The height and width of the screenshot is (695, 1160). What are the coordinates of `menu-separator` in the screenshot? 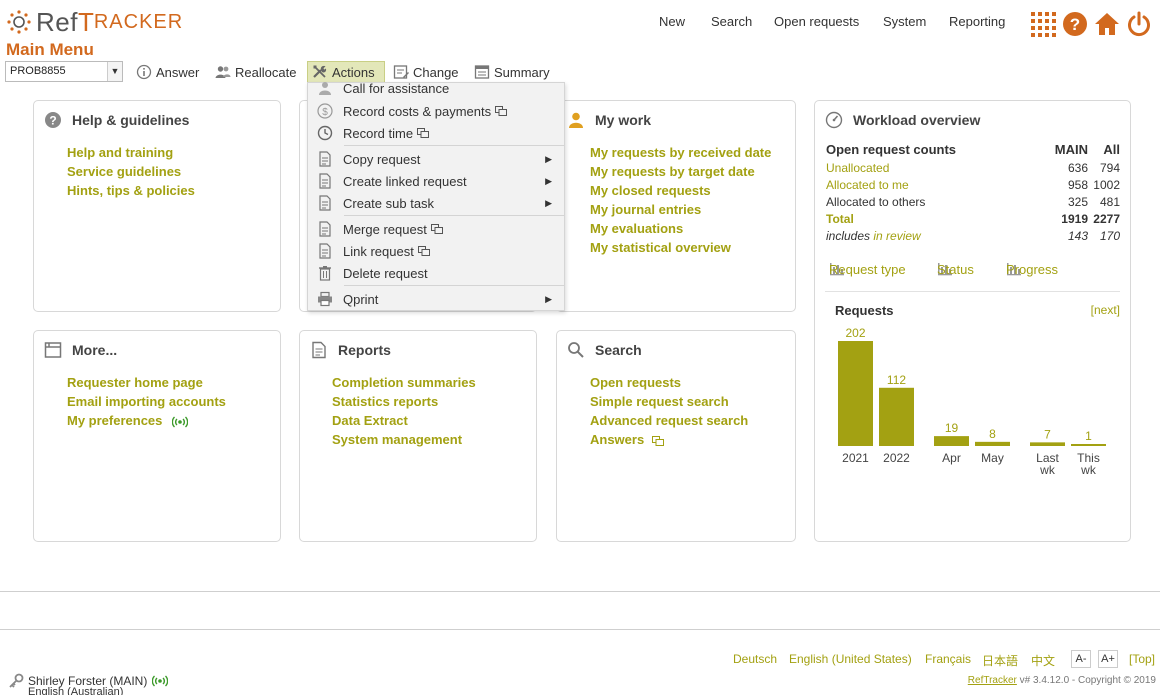 It's located at (454, 215).